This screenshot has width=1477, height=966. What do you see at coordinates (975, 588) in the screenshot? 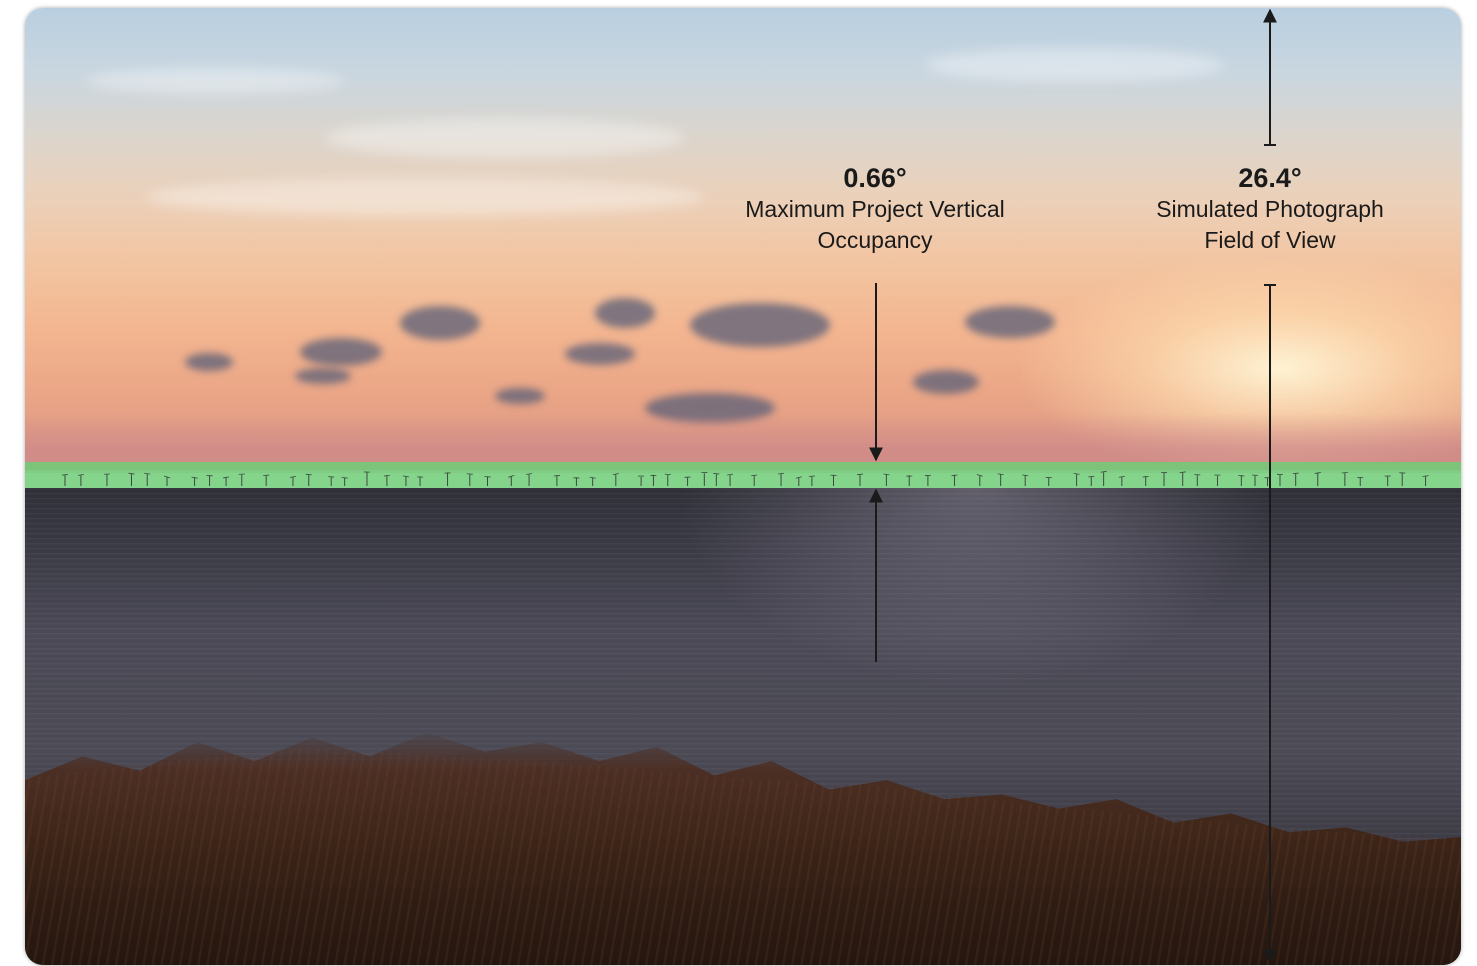
I see `sea-reflection` at bounding box center [975, 588].